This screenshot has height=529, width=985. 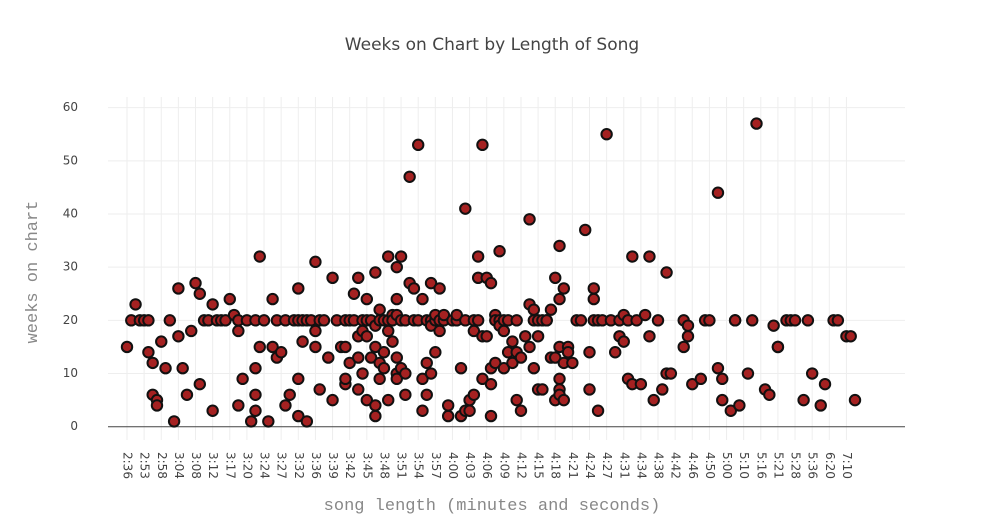 What do you see at coordinates (128, 465) in the screenshot?
I see `x-tick-label: 2:36` at bounding box center [128, 465].